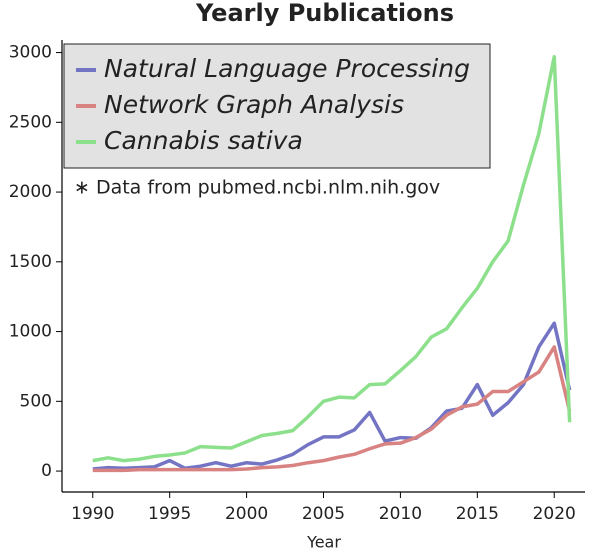 Image resolution: width=595 pixels, height=552 pixels. What do you see at coordinates (323, 514) in the screenshot?
I see `x-tick-label: 2005` at bounding box center [323, 514].